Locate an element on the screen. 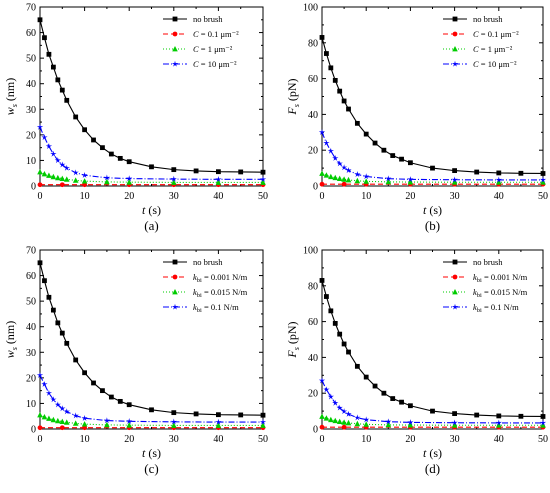  y-axis-label: Fs (pN) is located at coordinates (293, 96).